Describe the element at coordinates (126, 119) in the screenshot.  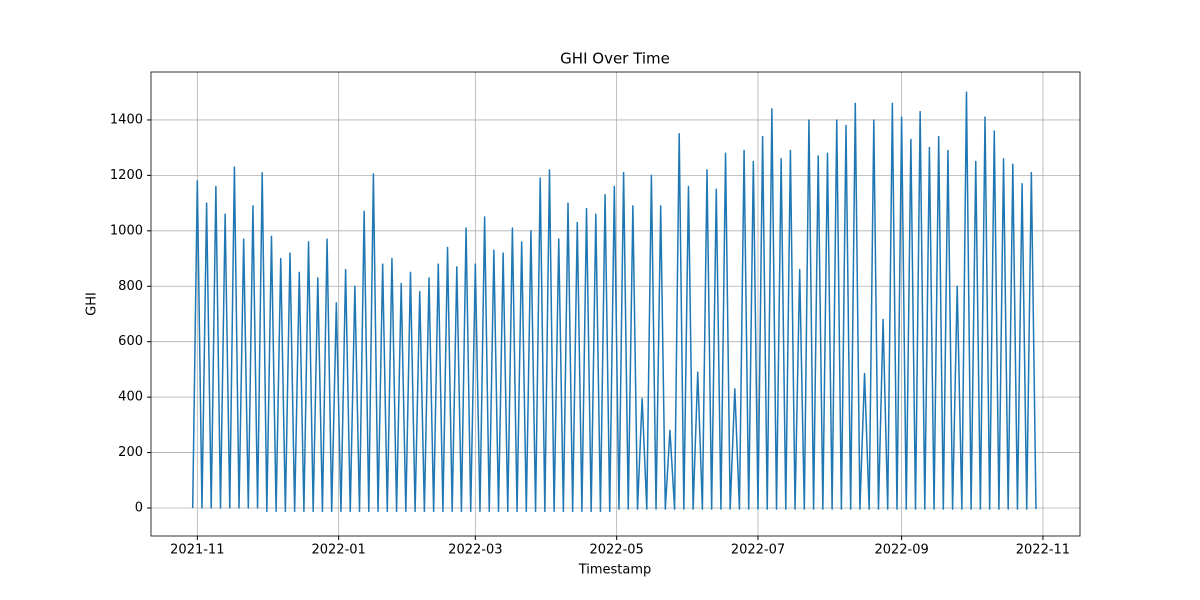
I see `y-tick-label: 1400` at that location.